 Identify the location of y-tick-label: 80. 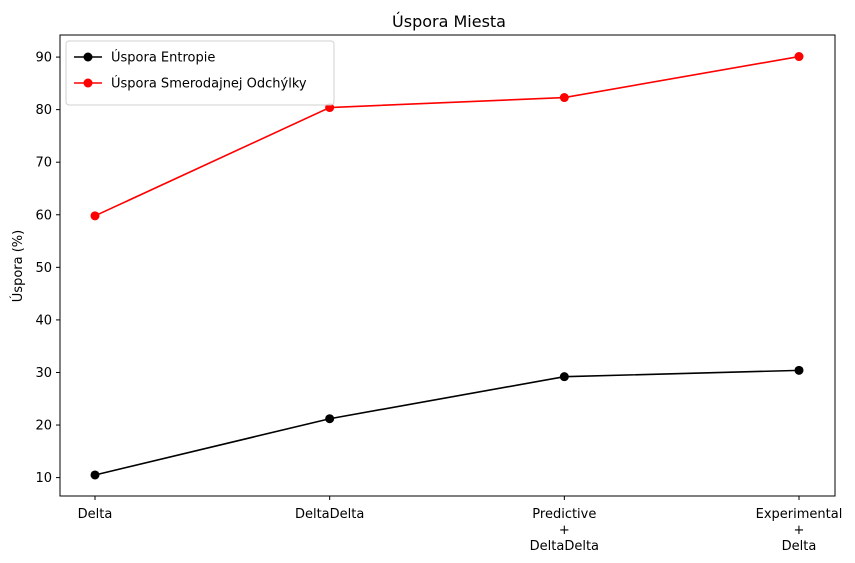
(43, 110).